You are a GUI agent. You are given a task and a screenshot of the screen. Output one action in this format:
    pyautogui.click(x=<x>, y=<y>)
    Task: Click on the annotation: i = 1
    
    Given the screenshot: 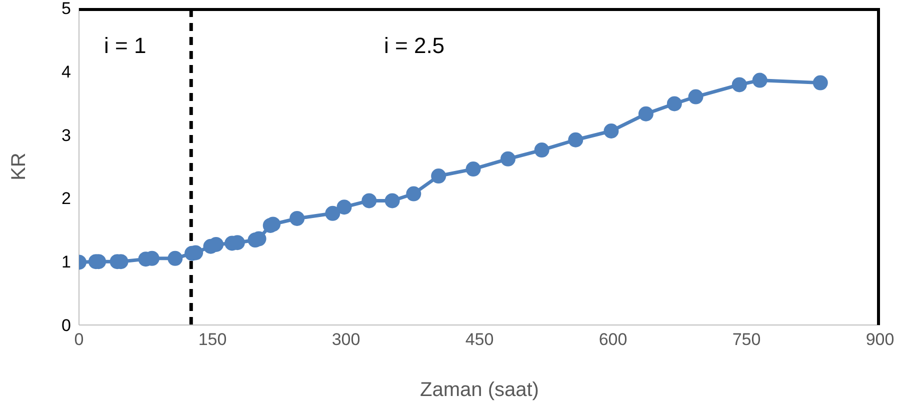 What is the action you would take?
    pyautogui.click(x=125, y=46)
    